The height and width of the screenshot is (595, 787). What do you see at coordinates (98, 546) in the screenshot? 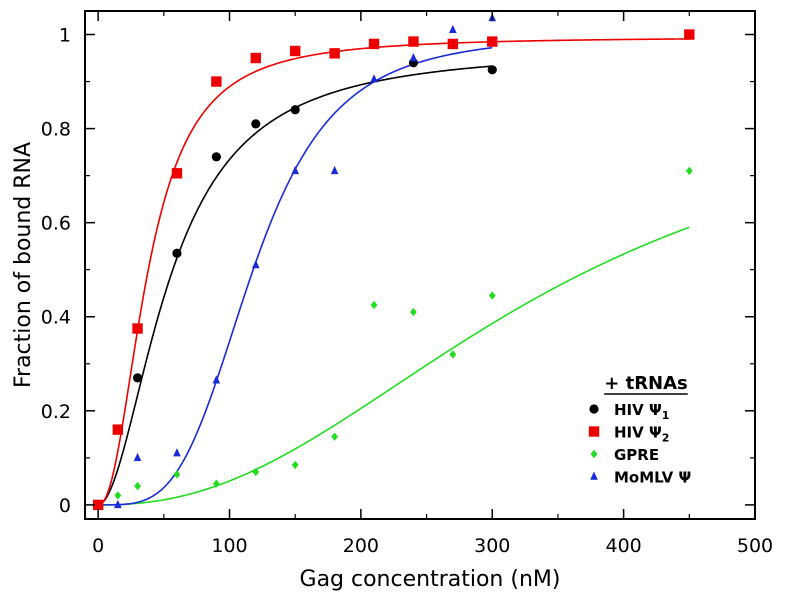
I see `x-tick-label: 0` at bounding box center [98, 546].